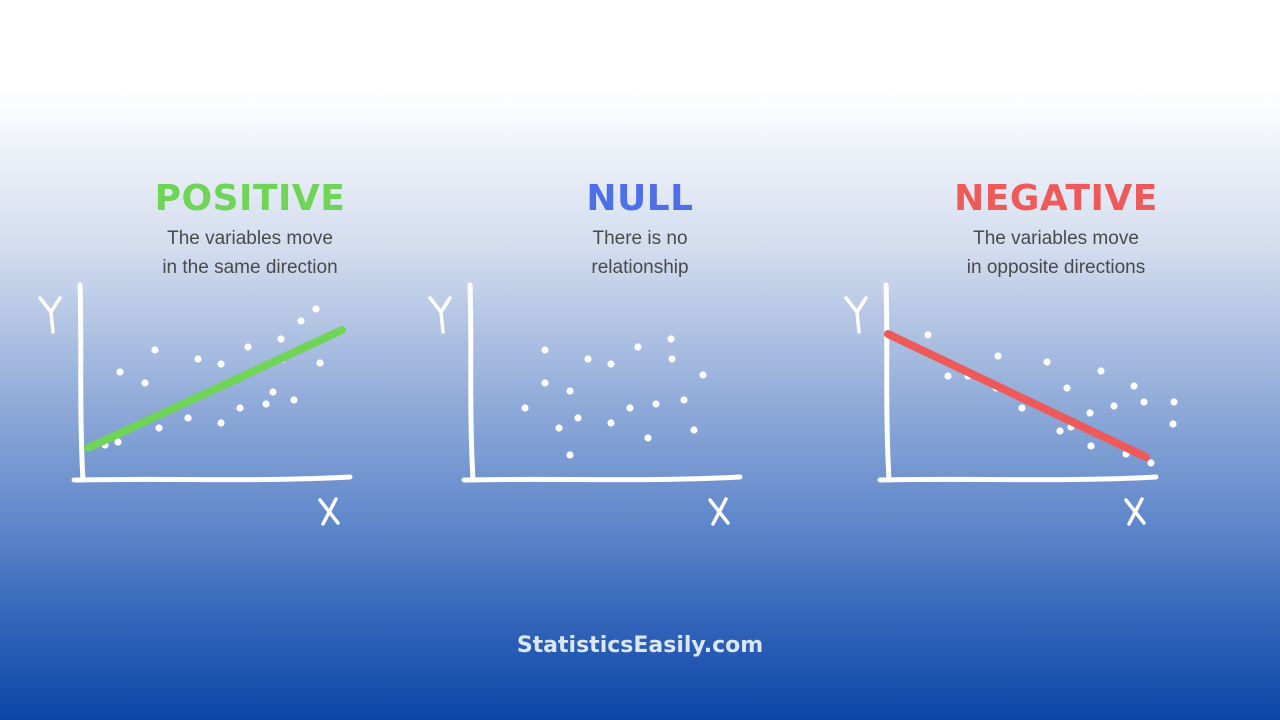  Describe the element at coordinates (250, 267) in the screenshot. I see `description-line: in the same direction` at that location.